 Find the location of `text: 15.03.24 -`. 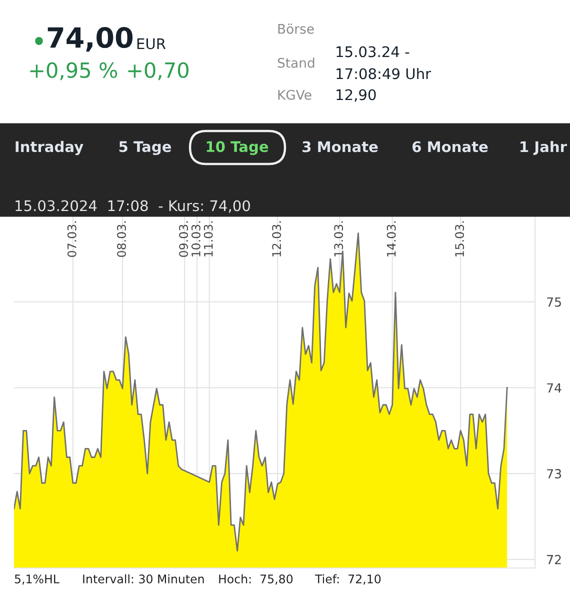

text: 15.03.24 - is located at coordinates (373, 52).